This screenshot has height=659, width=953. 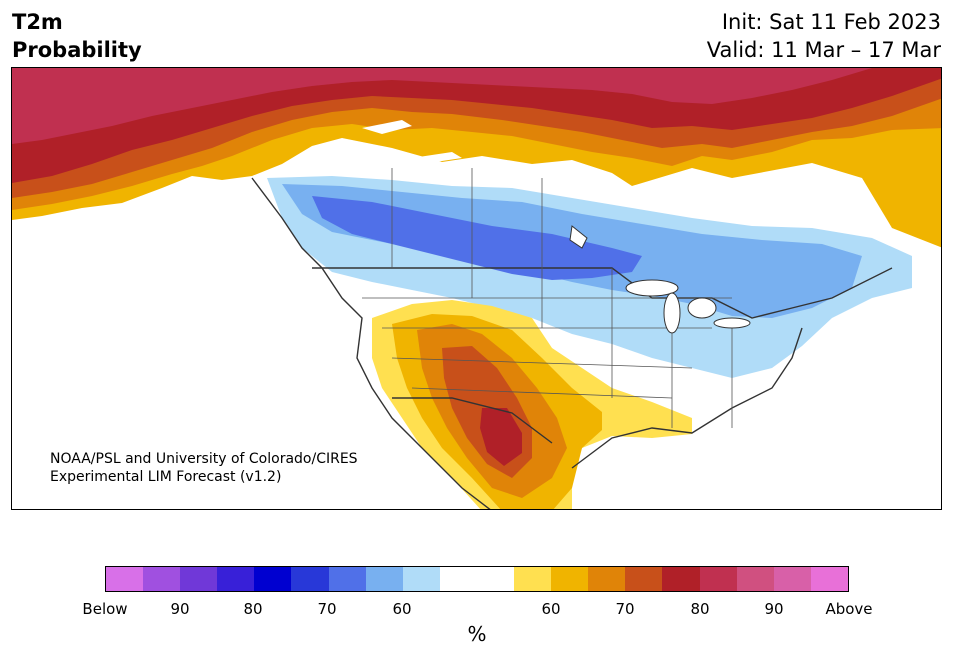 What do you see at coordinates (849, 609) in the screenshot?
I see `tick-label-above: Above` at bounding box center [849, 609].